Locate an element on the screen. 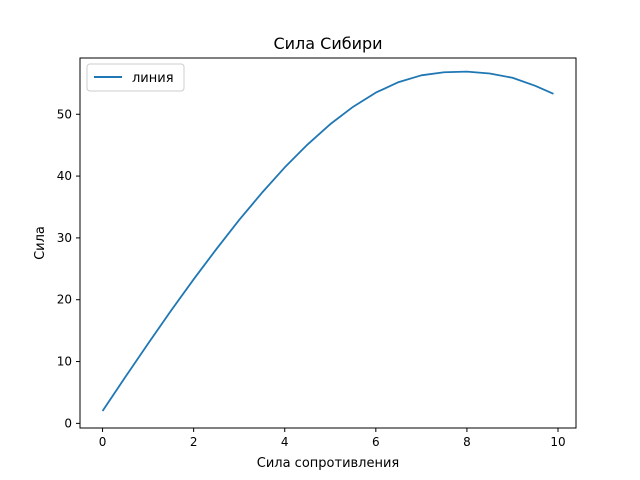 Image resolution: width=640 pixels, height=480 pixels. legend-box is located at coordinates (135, 77).